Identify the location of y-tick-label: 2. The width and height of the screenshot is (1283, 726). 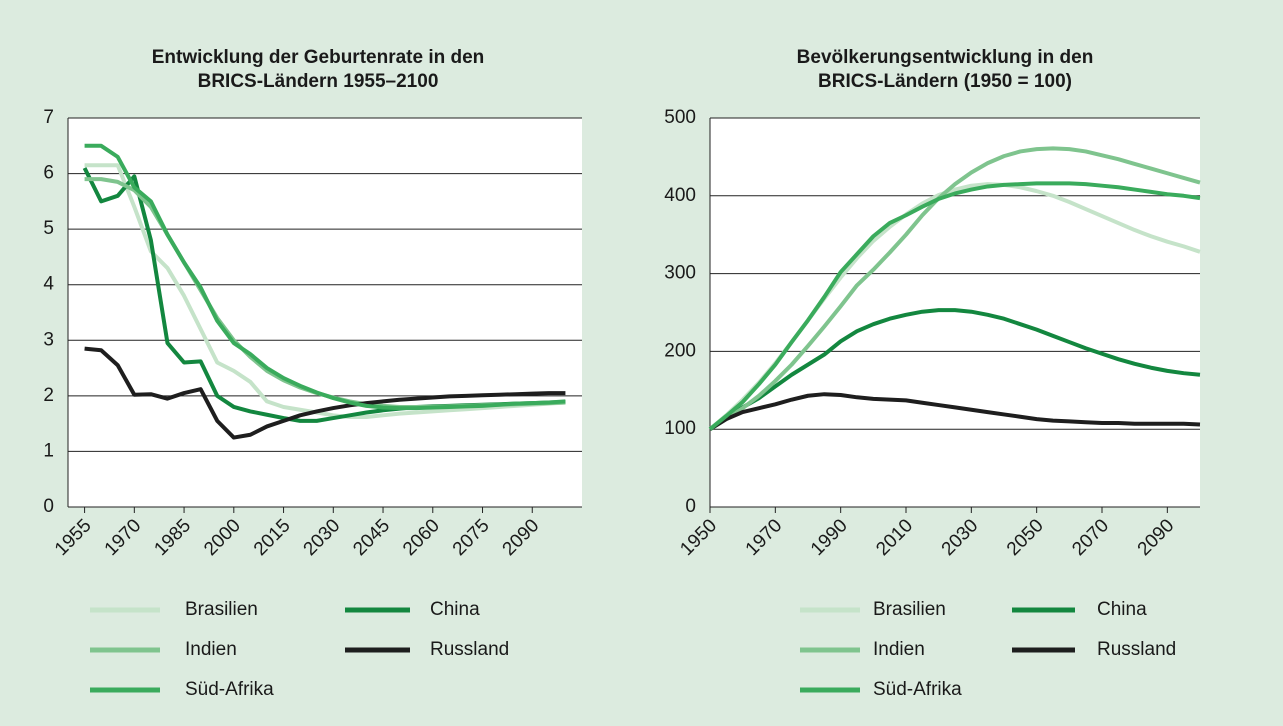
(48, 395).